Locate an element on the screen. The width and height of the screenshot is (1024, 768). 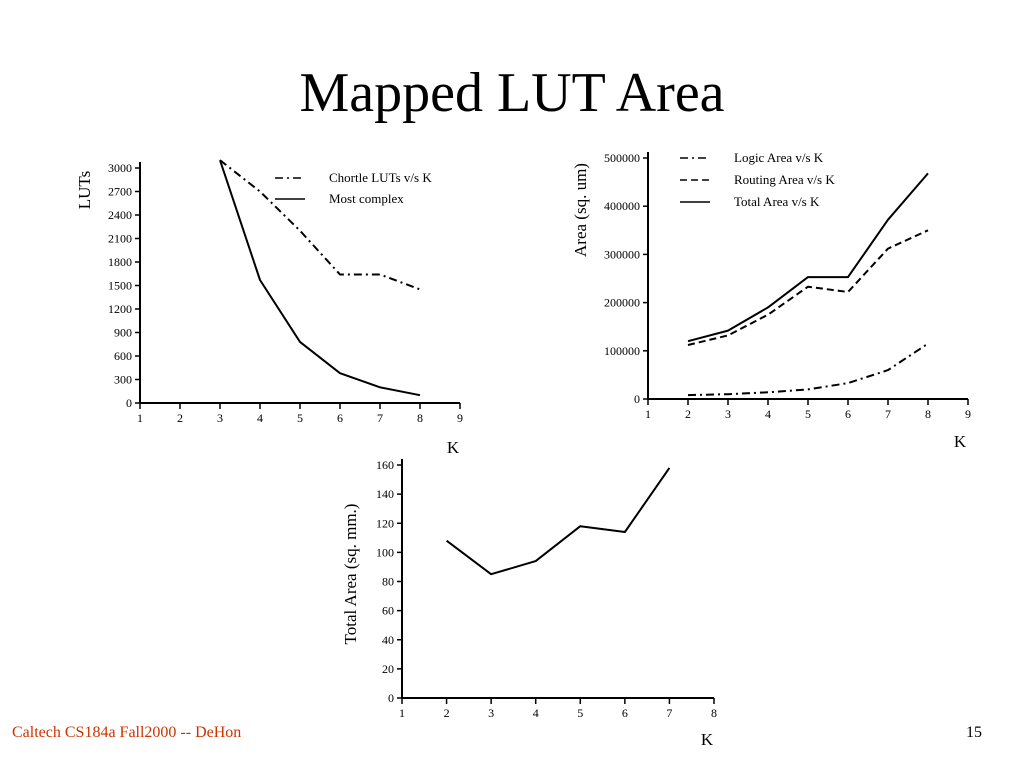
y-tick-label: 60 is located at coordinates (388, 611).